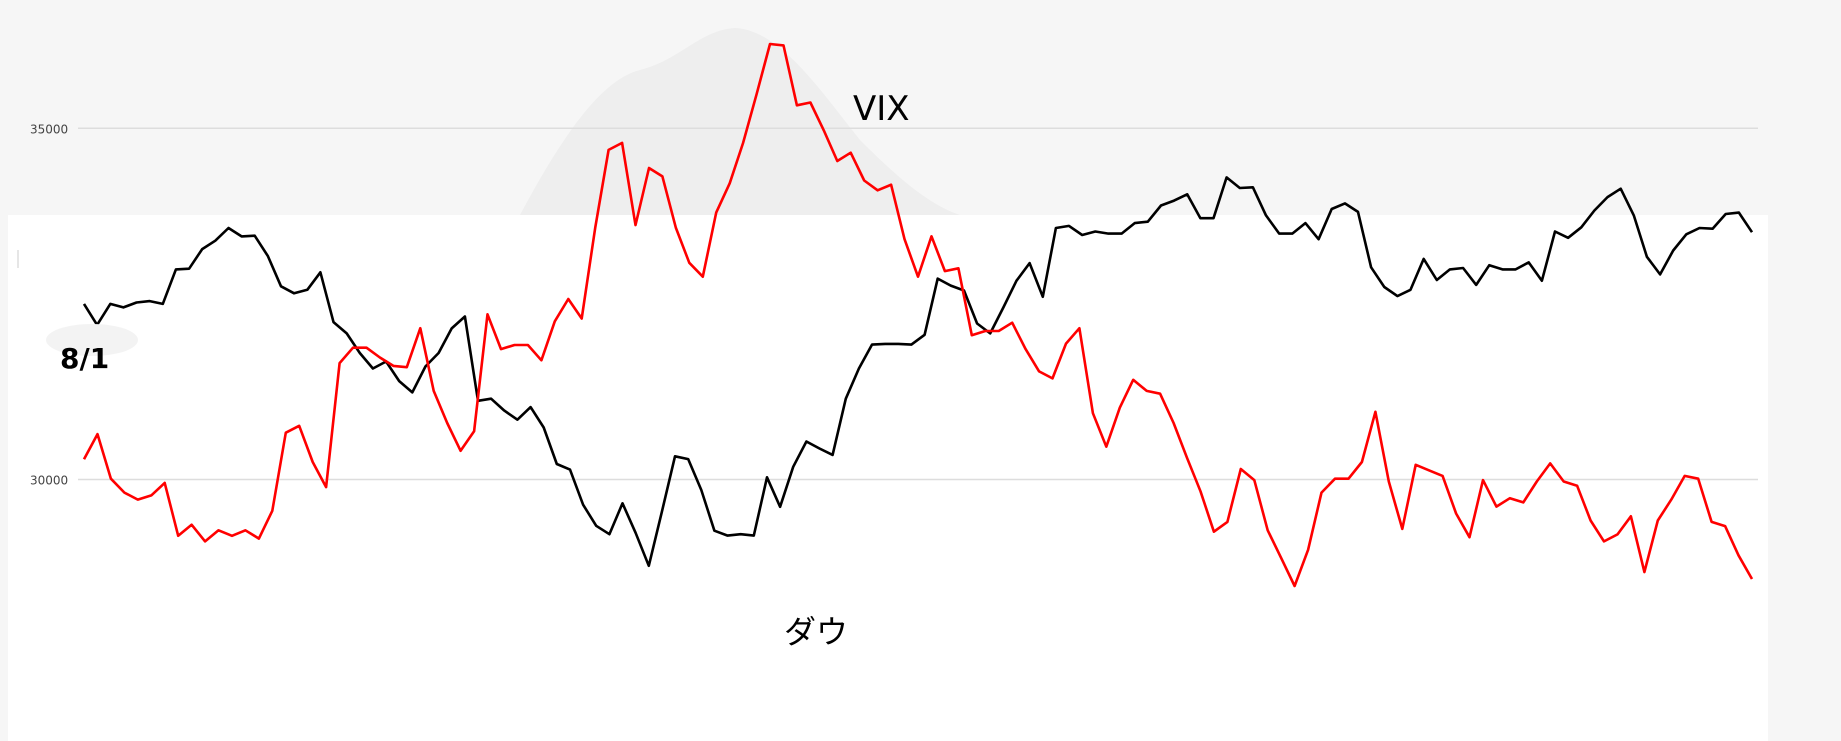 The height and width of the screenshot is (741, 1841). I want to click on y-tick-label-35000: 35000, so click(49, 129).